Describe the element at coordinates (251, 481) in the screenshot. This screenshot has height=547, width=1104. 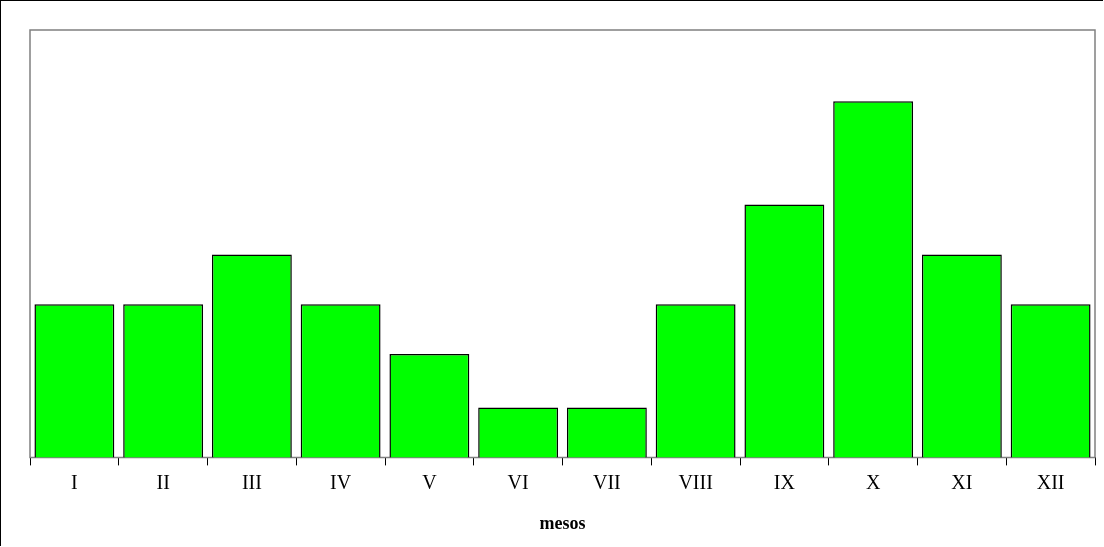
I see `x-tick-label: III` at that location.